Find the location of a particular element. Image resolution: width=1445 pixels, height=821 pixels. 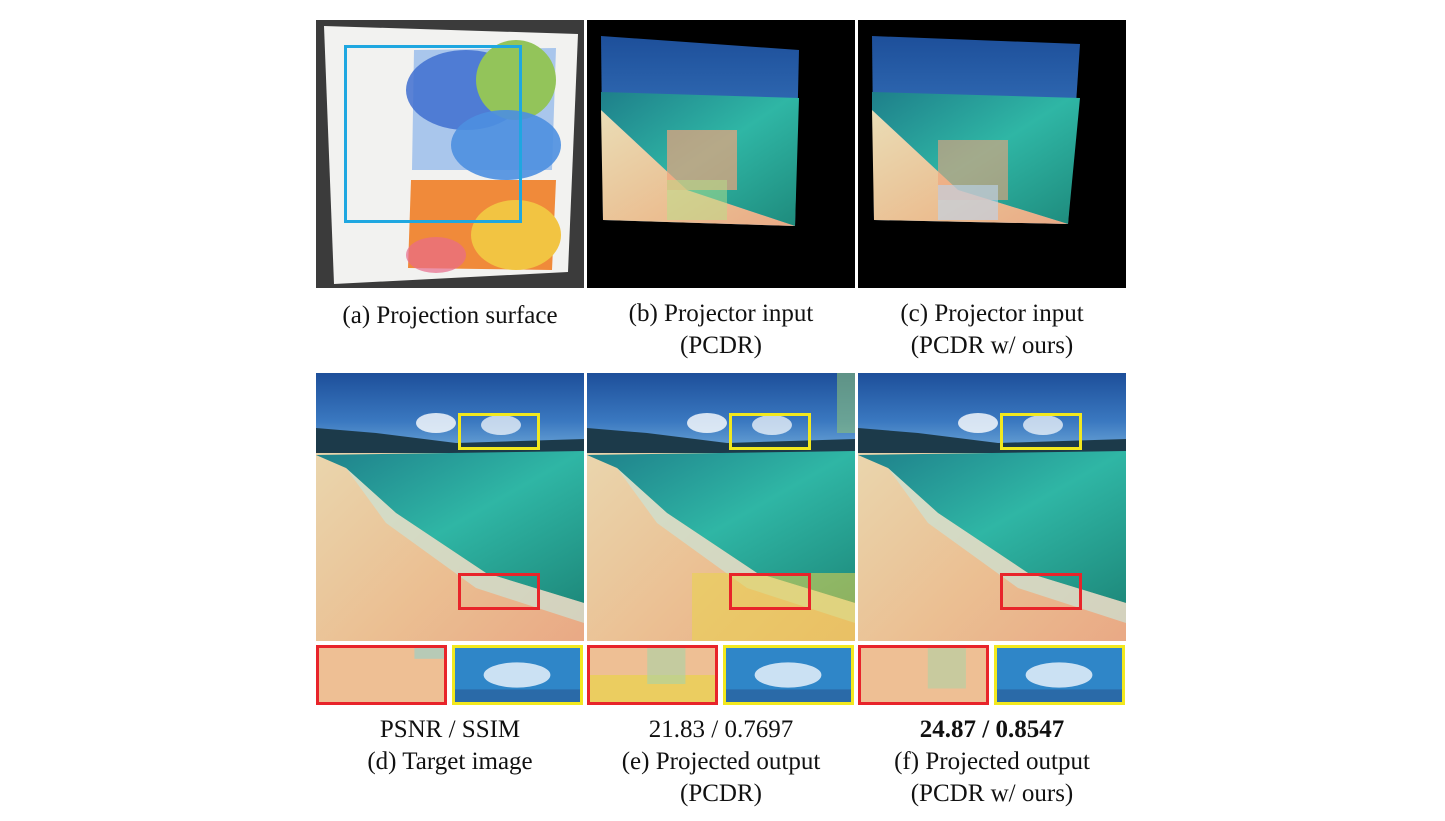

projected-output-pcdr is located at coordinates (721, 507).